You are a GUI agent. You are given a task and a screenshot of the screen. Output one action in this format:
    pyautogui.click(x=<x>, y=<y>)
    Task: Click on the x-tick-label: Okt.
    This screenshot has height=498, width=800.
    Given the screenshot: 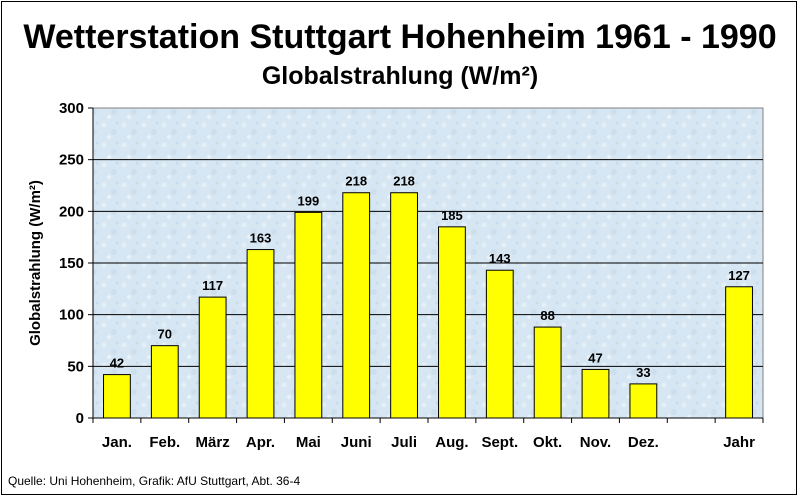 What is the action you would take?
    pyautogui.click(x=547, y=442)
    